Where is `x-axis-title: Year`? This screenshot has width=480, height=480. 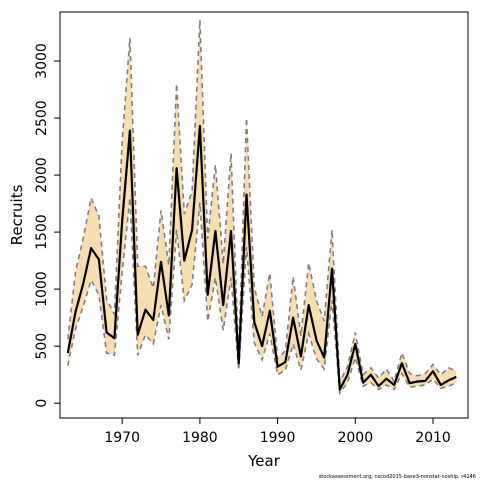 x-axis-title: Year is located at coordinates (264, 461).